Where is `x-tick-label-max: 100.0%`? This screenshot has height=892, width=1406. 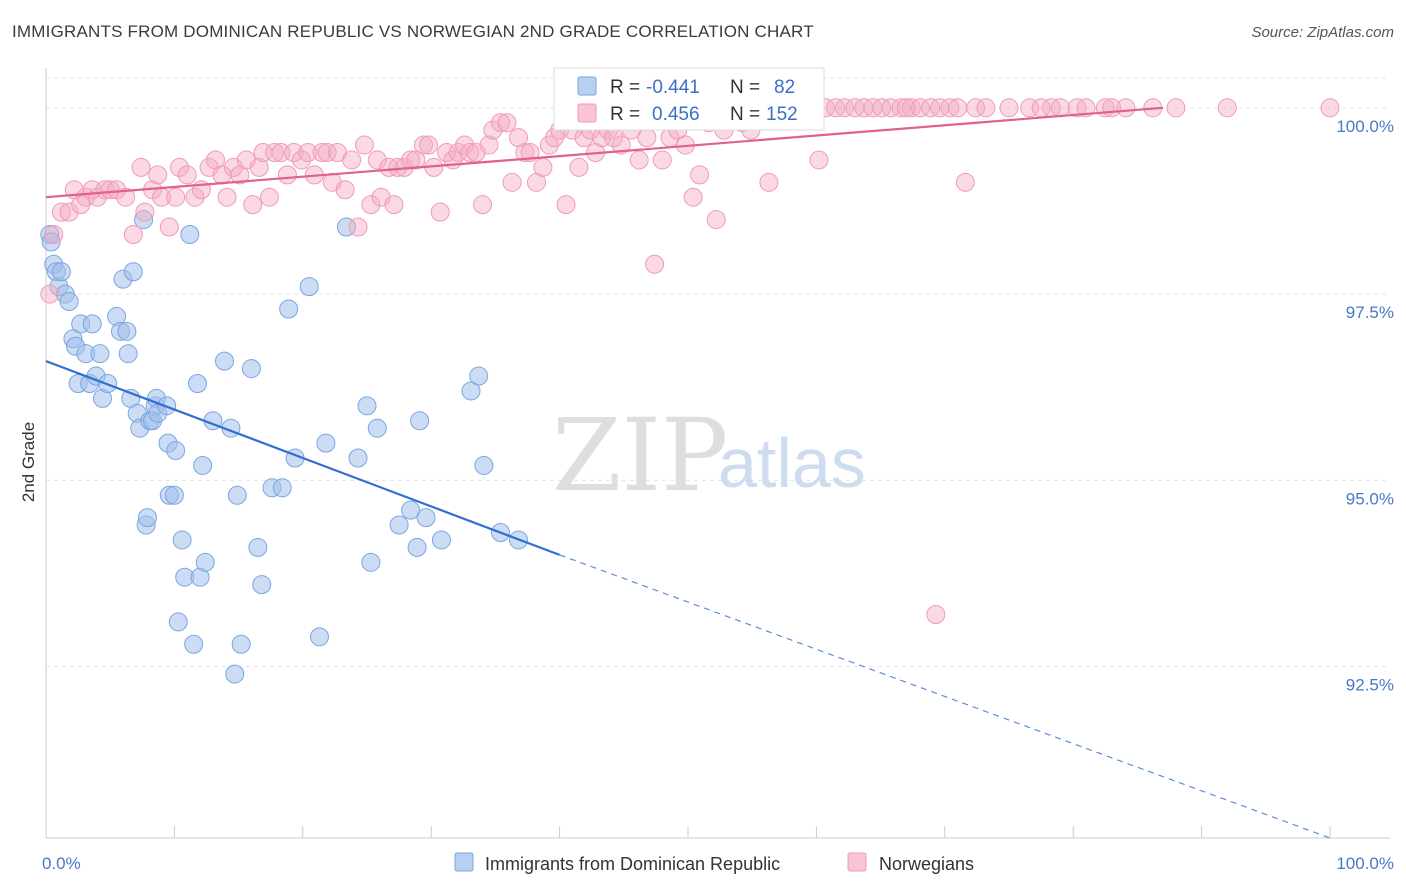 x-tick-label-max: 100.0% is located at coordinates (1365, 863).